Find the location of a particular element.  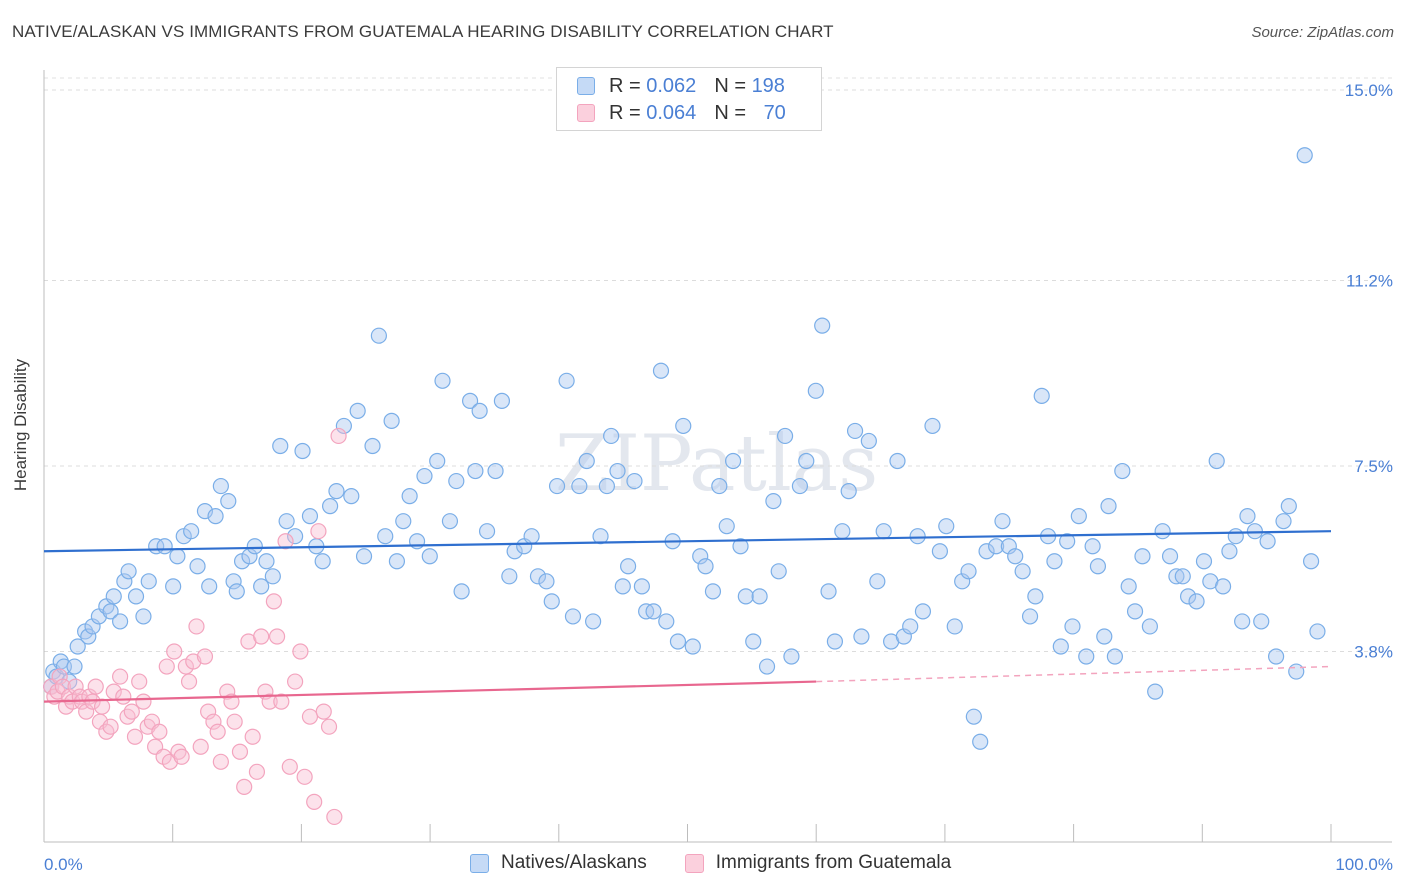

legend-row-guatemala: R = 0.064 N = 70 is located at coordinates (681, 113).